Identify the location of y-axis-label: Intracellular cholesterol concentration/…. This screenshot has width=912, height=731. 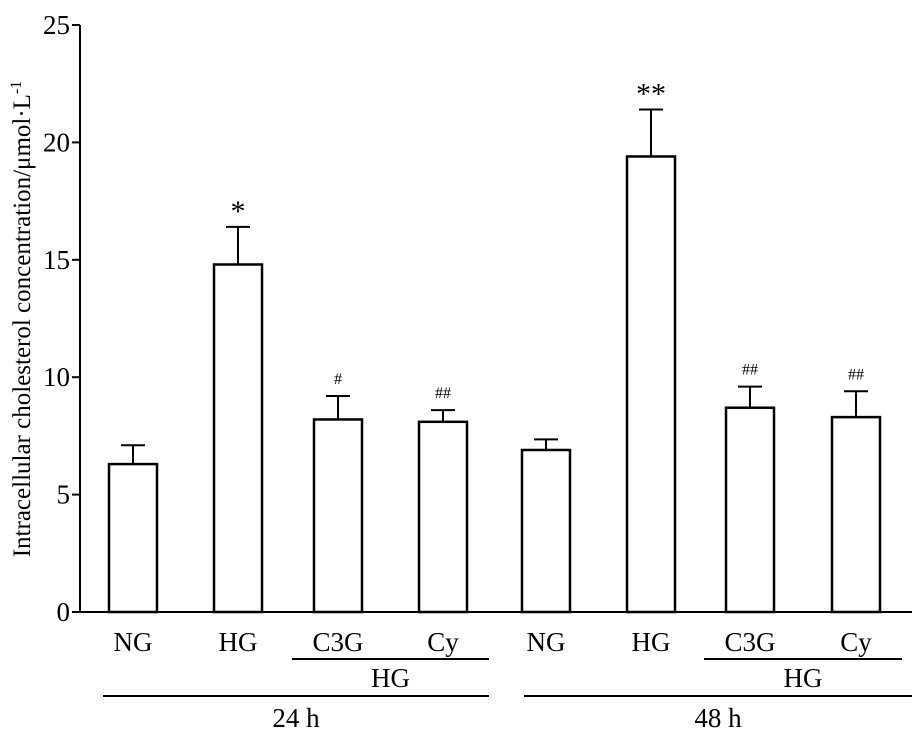
(22, 319).